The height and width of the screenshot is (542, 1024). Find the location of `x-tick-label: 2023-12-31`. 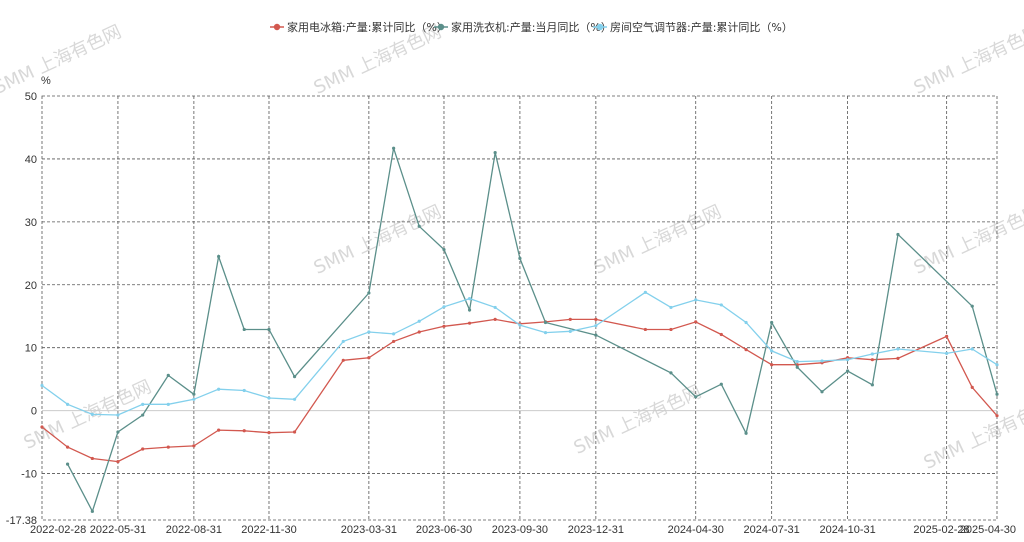

x-tick-label: 2023-12-31 is located at coordinates (596, 530).